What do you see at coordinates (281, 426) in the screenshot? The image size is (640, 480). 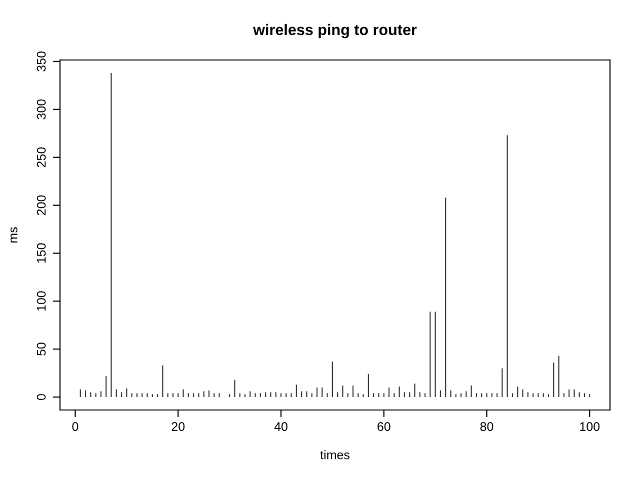 I see `x-tick-label: 40` at bounding box center [281, 426].